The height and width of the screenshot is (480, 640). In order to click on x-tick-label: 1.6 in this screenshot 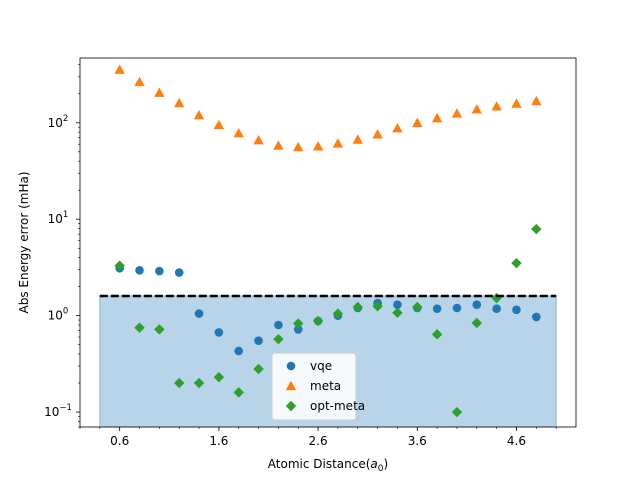, I will do `click(218, 441)`.